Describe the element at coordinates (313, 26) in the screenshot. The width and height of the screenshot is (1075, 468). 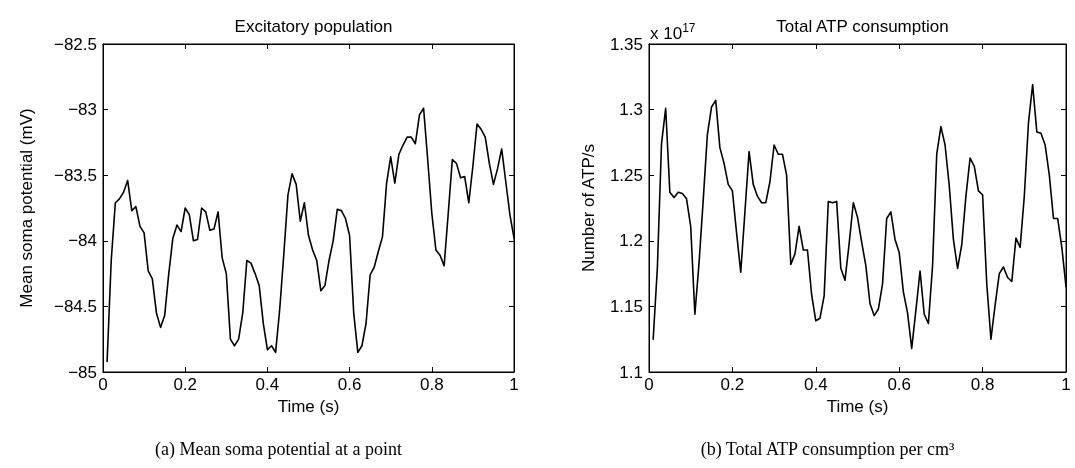
I see `chart-title: Excitatory population` at that location.